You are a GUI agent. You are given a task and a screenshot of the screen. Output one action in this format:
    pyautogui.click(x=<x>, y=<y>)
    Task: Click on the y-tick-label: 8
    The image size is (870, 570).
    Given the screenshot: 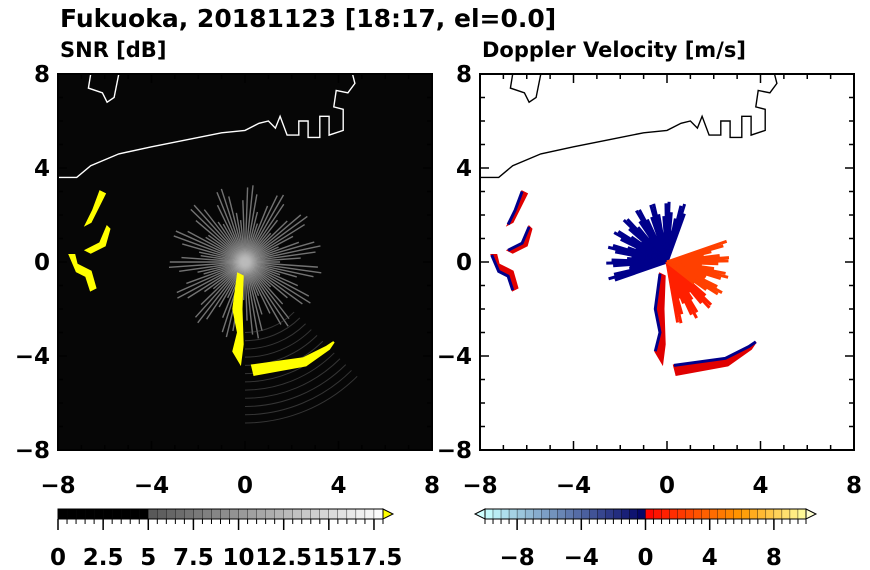 What is the action you would take?
    pyautogui.click(x=464, y=75)
    